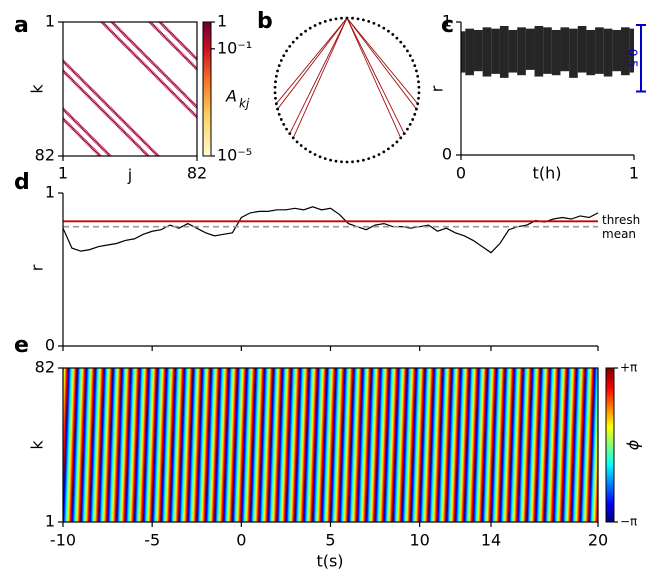 The height and width of the screenshot is (574, 653). What do you see at coordinates (330, 540) in the screenshot?
I see `x-tick-label: 5` at bounding box center [330, 540].